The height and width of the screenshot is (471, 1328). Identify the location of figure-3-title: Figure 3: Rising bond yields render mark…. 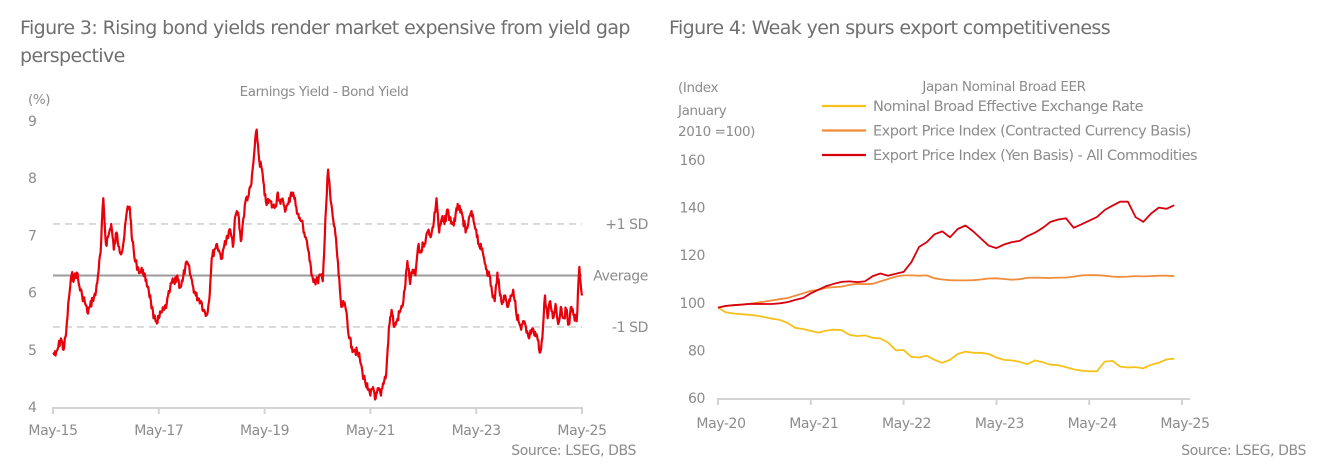
(325, 42).